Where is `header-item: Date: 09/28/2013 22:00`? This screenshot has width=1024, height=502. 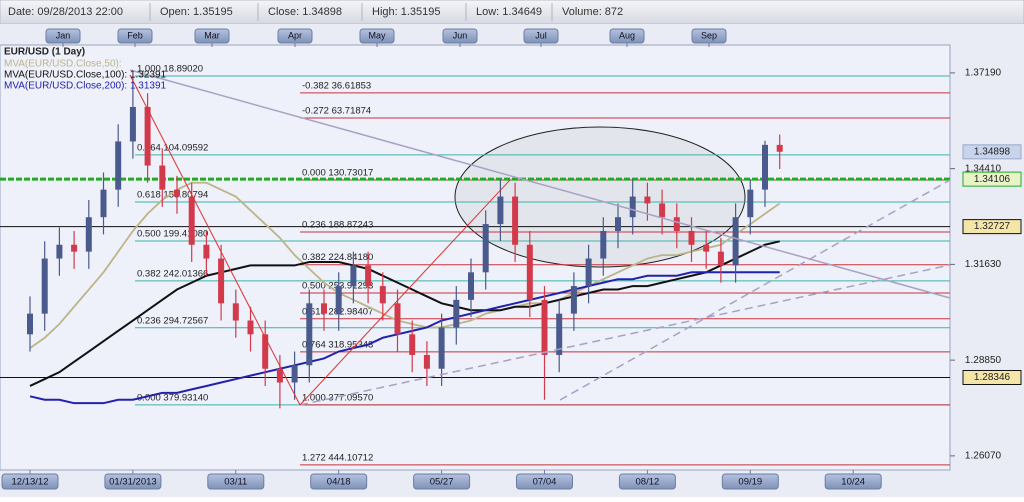
header-item: Date: 09/28/2013 22:00 is located at coordinates (65, 12).